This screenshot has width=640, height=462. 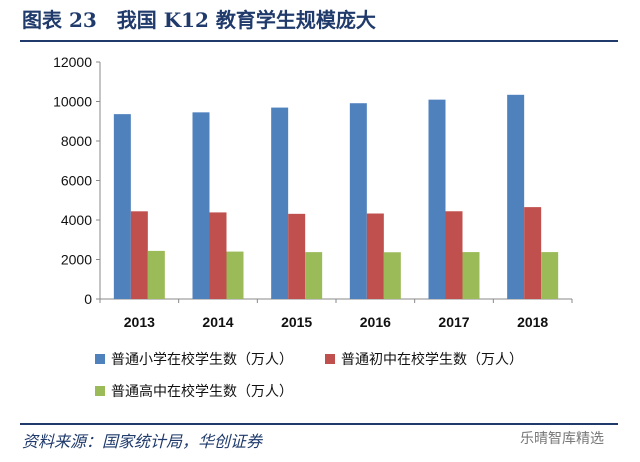 What do you see at coordinates (76, 181) in the screenshot?
I see `y-tick-label: 6000` at bounding box center [76, 181].